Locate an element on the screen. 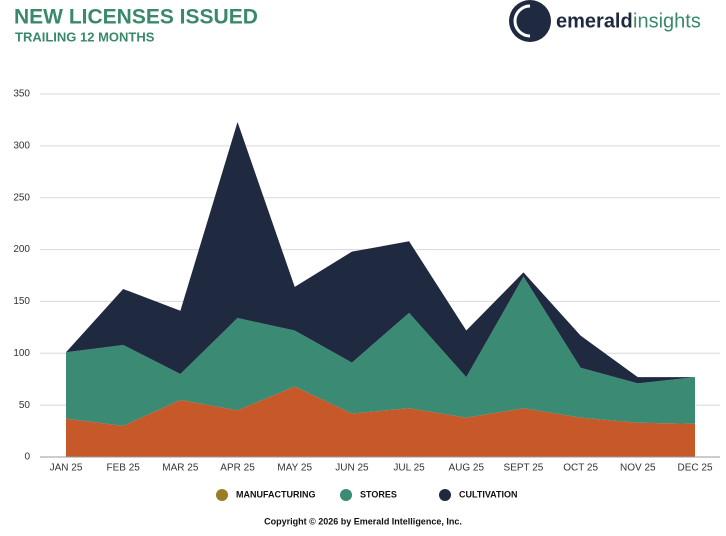 The image size is (726, 536). brand-name: emerald is located at coordinates (594, 21).